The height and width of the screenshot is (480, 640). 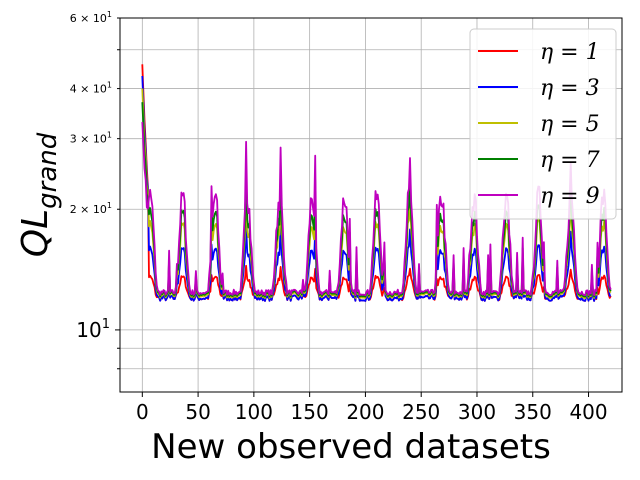 I want to click on x-tick-label: 150, so click(x=310, y=412).